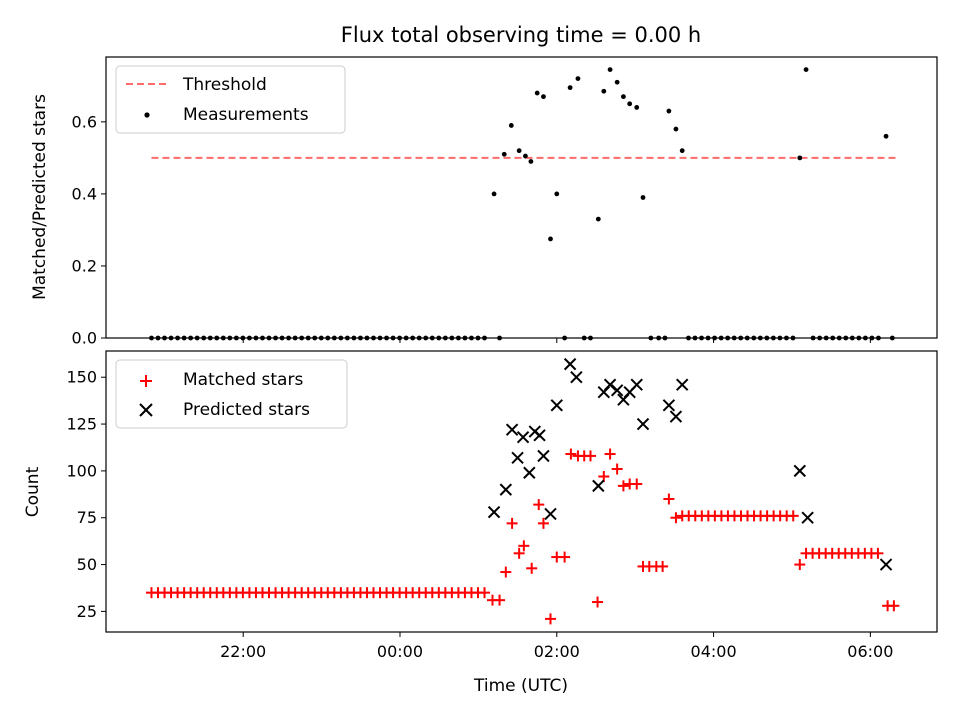 The image size is (960, 720). What do you see at coordinates (84, 338) in the screenshot?
I see `top-y-tick-label: 0.0` at bounding box center [84, 338].